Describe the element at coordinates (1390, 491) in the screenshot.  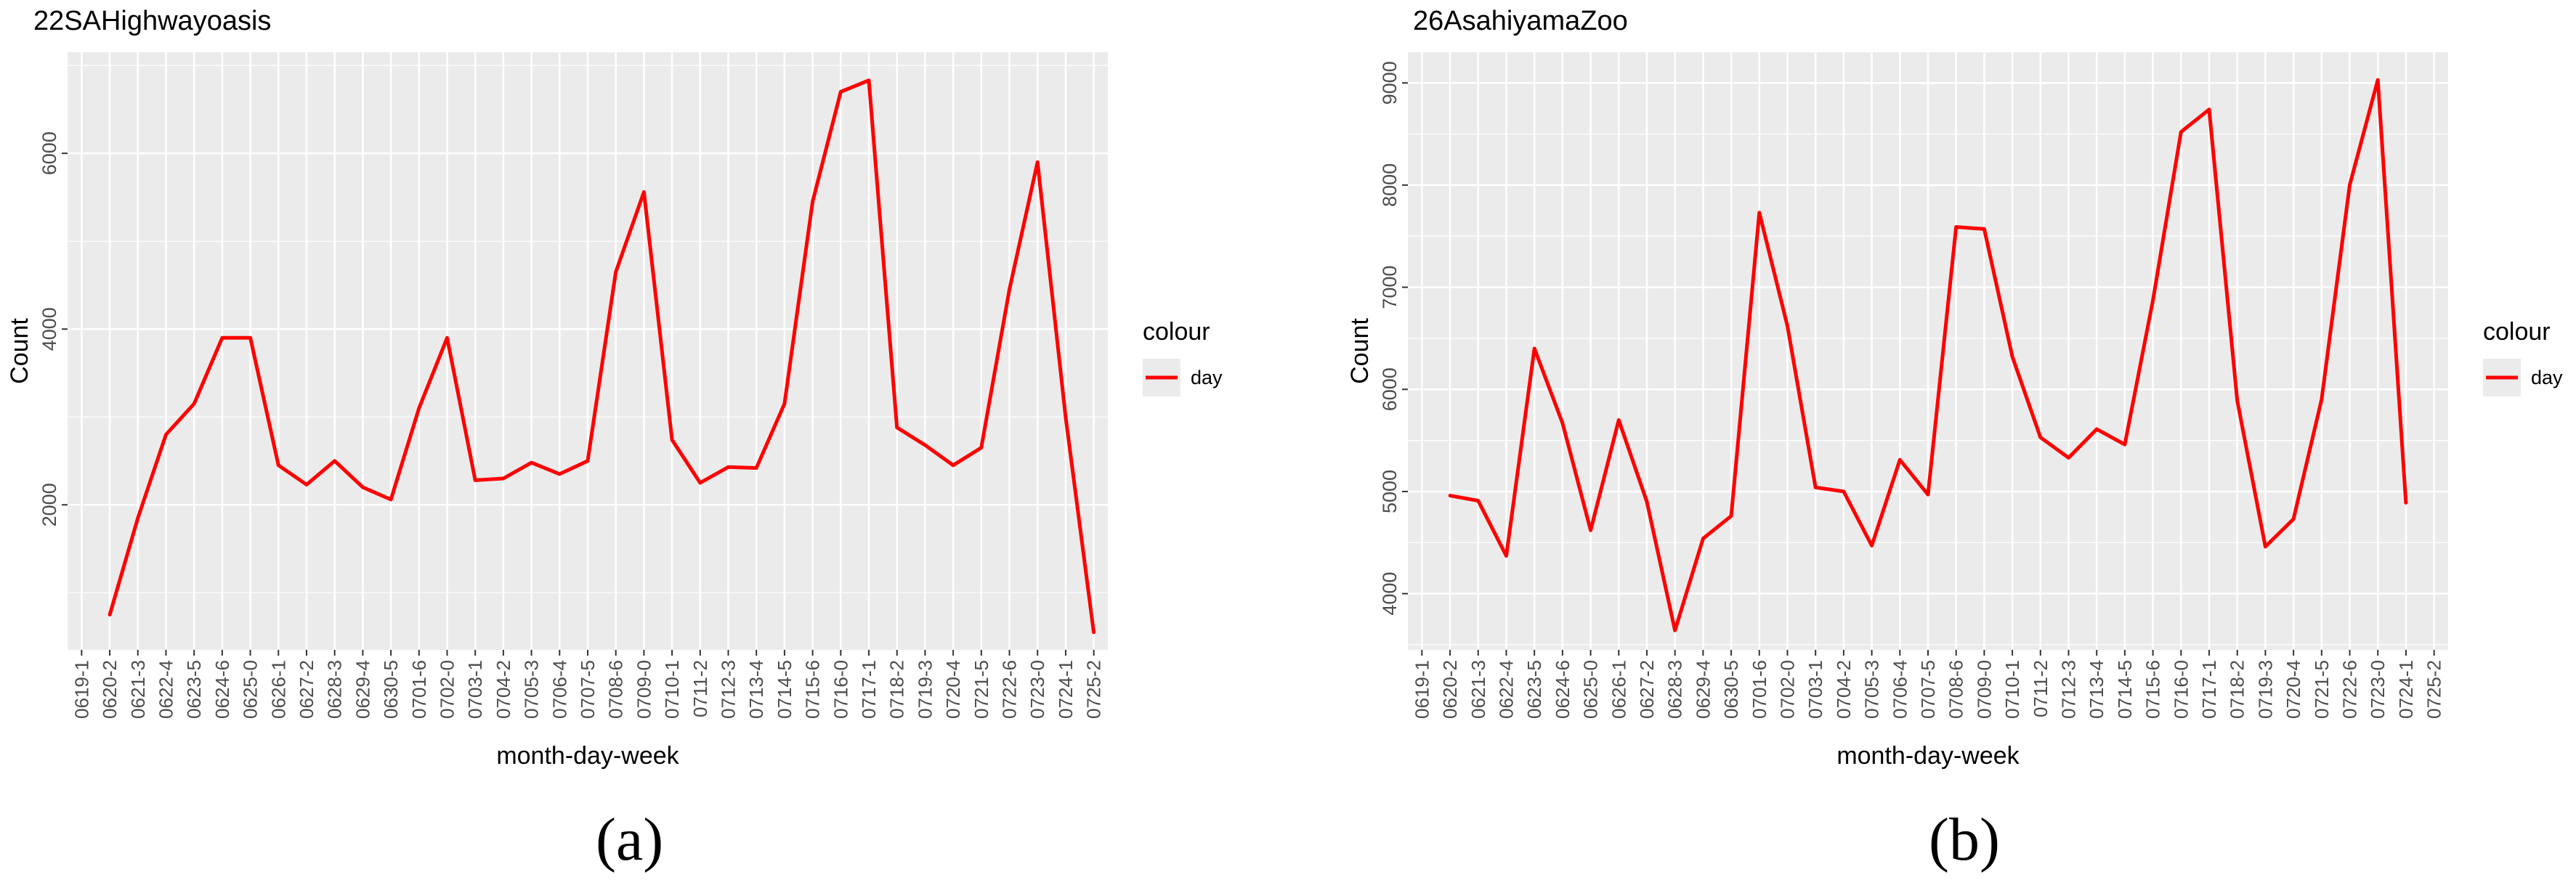
I see `y-tick-label: 5000` at that location.